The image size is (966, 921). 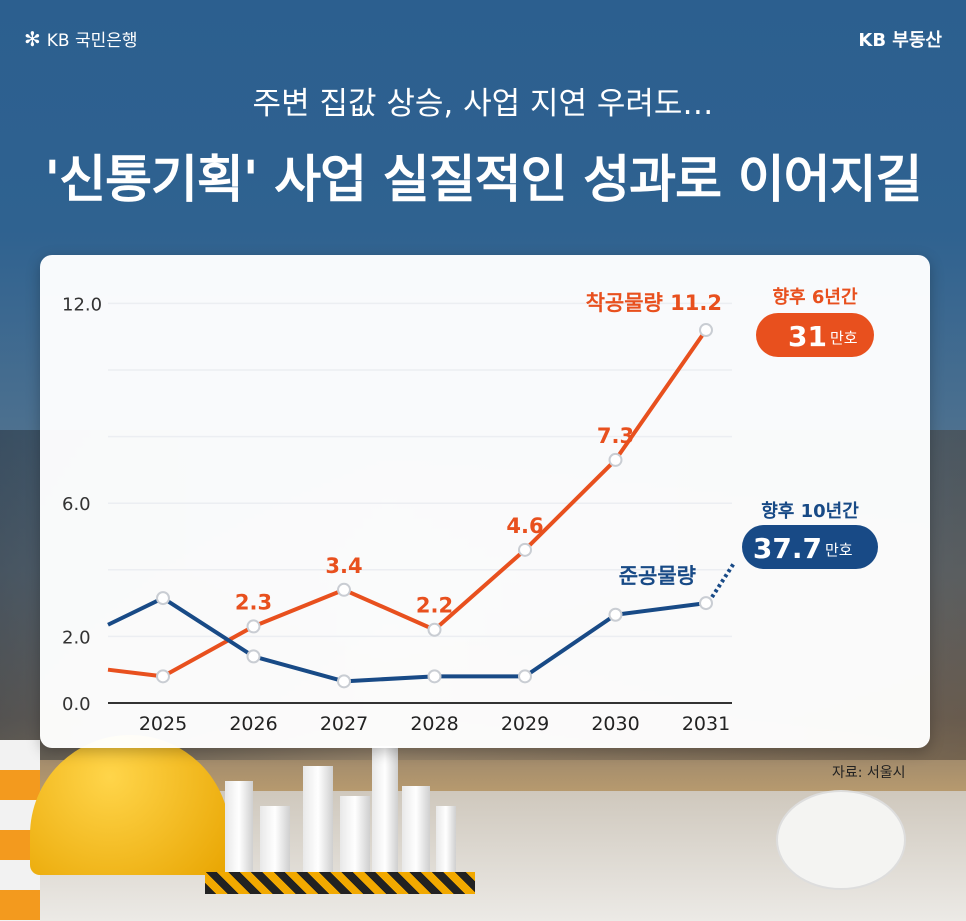 I want to click on y-tick-label: 2.0, so click(x=76, y=637).